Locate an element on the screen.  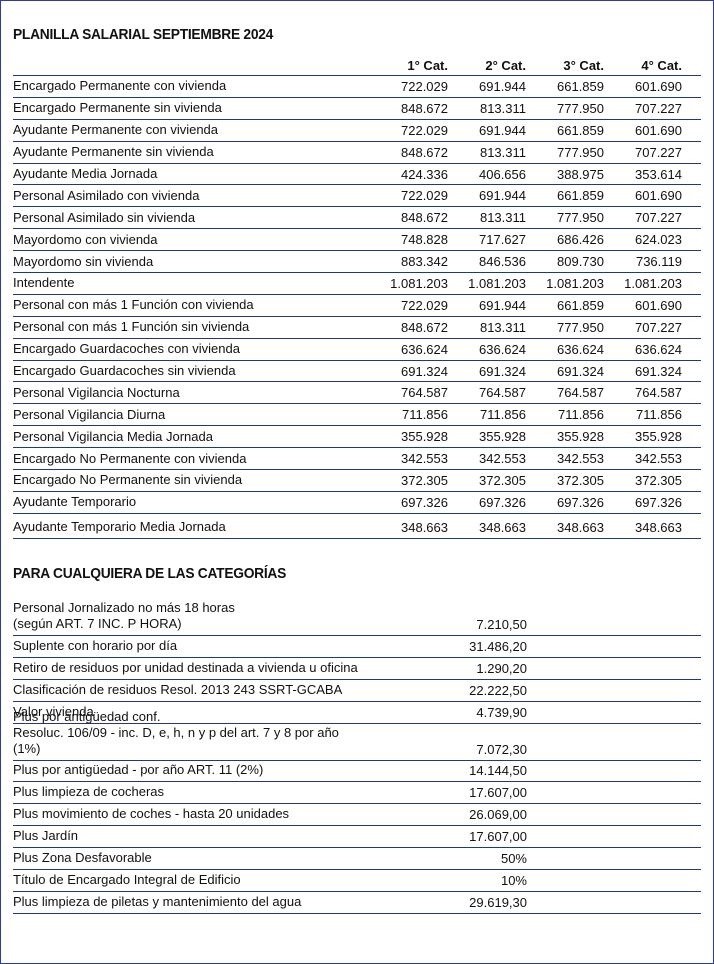
row-label: Personal Vigilancia Diurna is located at coordinates (89, 414).